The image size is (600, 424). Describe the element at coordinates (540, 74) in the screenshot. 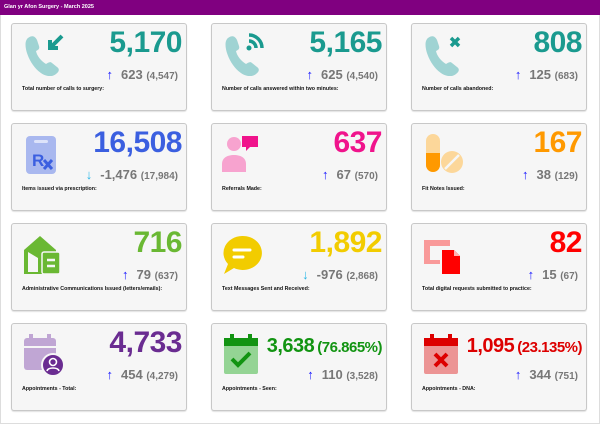

I see `kpi-change: 125` at that location.